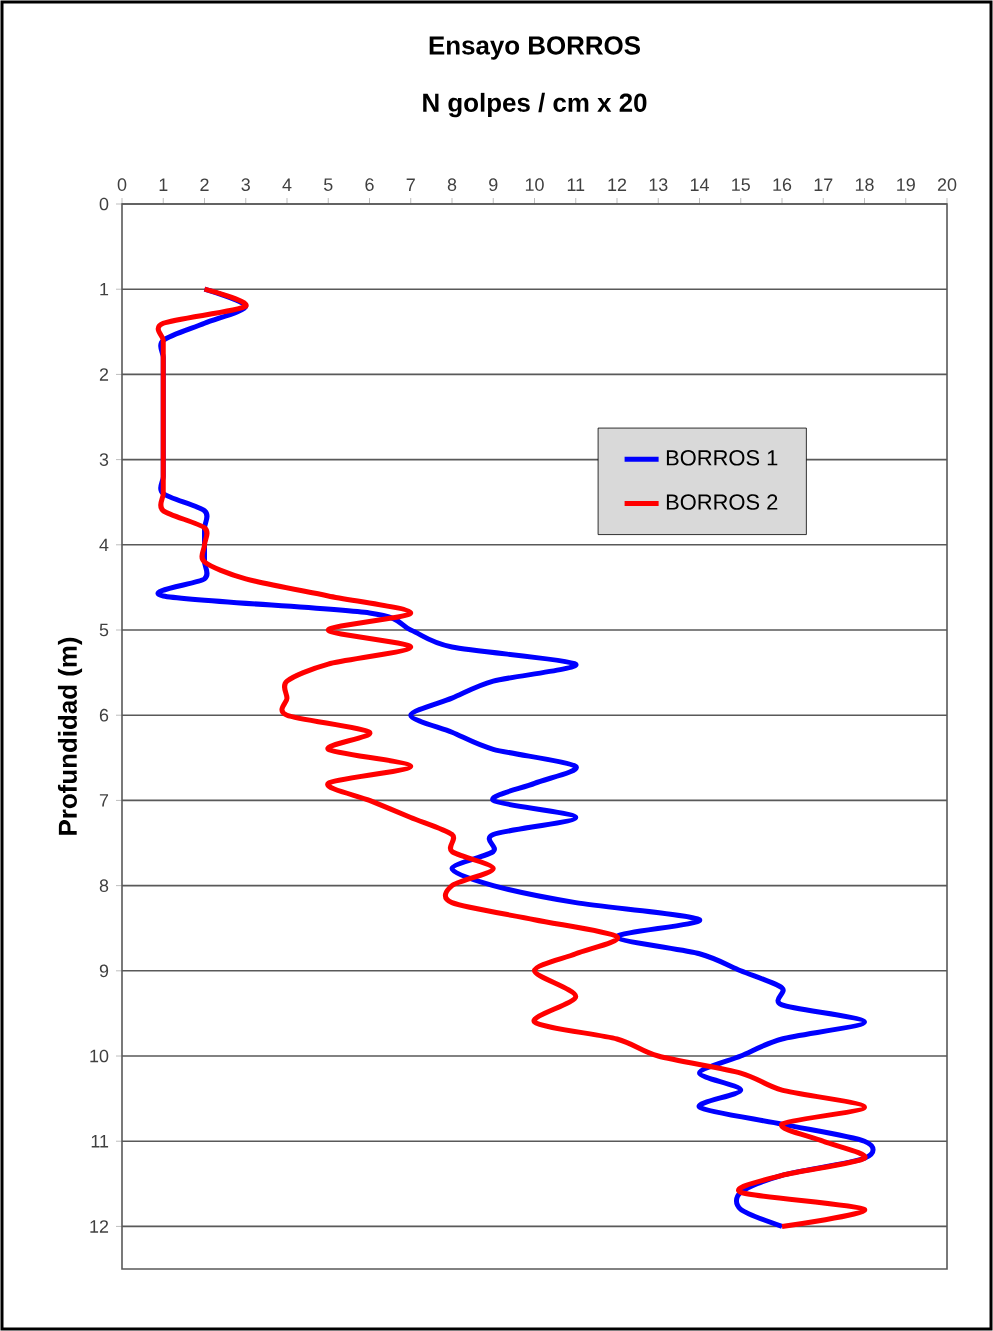  Describe the element at coordinates (782, 184) in the screenshot. I see `x-tick-label: 16` at that location.